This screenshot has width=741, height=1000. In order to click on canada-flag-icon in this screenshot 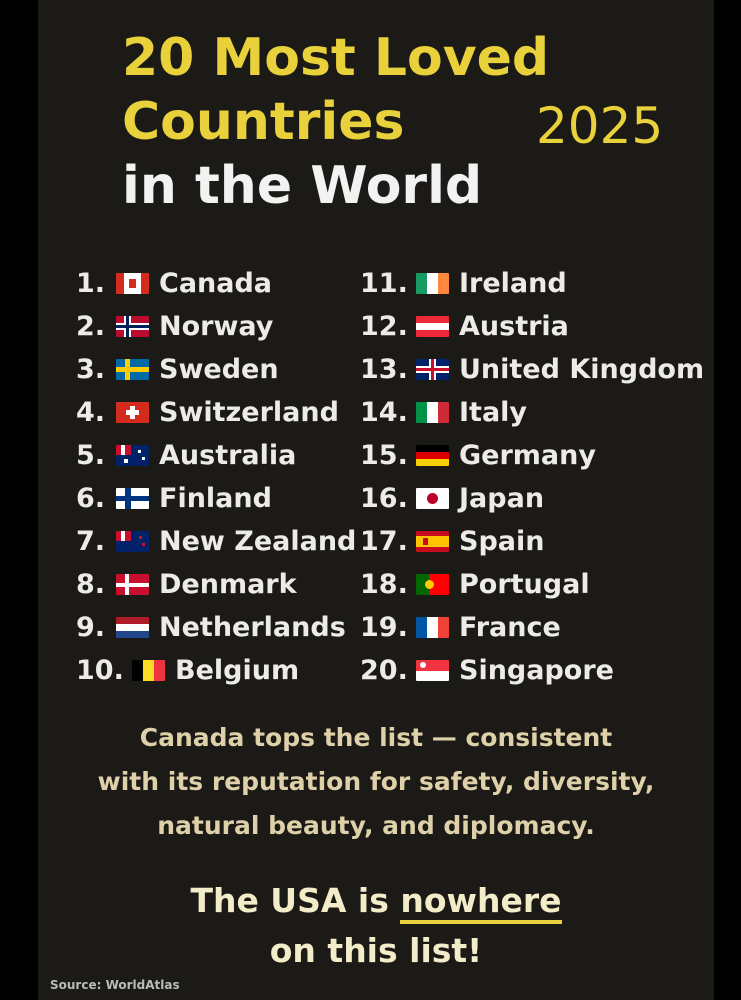, I will do `click(132, 283)`.